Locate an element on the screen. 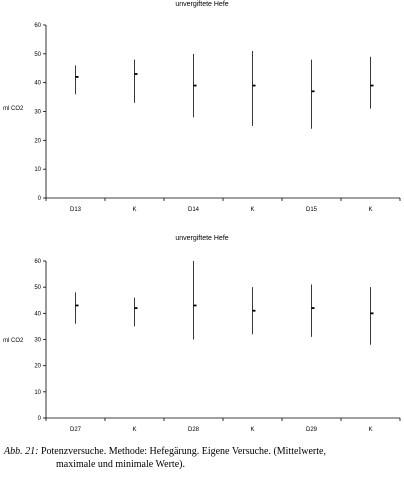 Image resolution: width=404 pixels, height=480 pixels. x-tick-label: D15 is located at coordinates (312, 210).